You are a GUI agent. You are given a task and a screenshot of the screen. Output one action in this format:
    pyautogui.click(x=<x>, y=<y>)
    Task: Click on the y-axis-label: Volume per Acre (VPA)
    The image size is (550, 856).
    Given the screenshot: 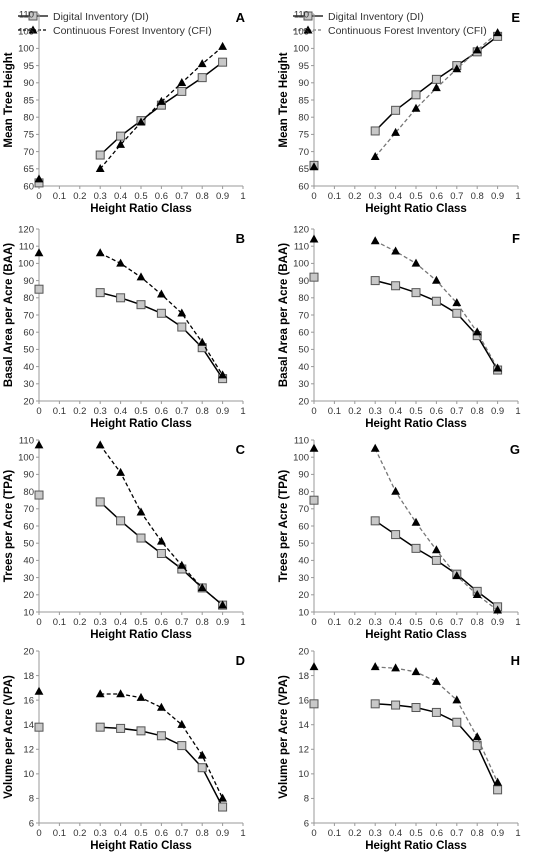 What is the action you would take?
    pyautogui.click(x=9, y=737)
    